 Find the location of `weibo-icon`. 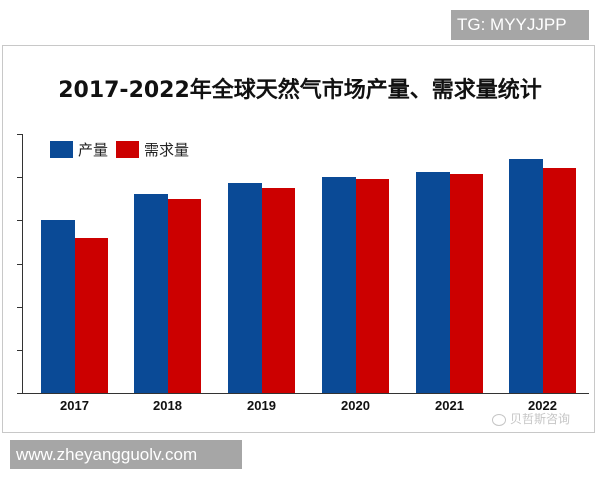

weibo-icon is located at coordinates (499, 419).